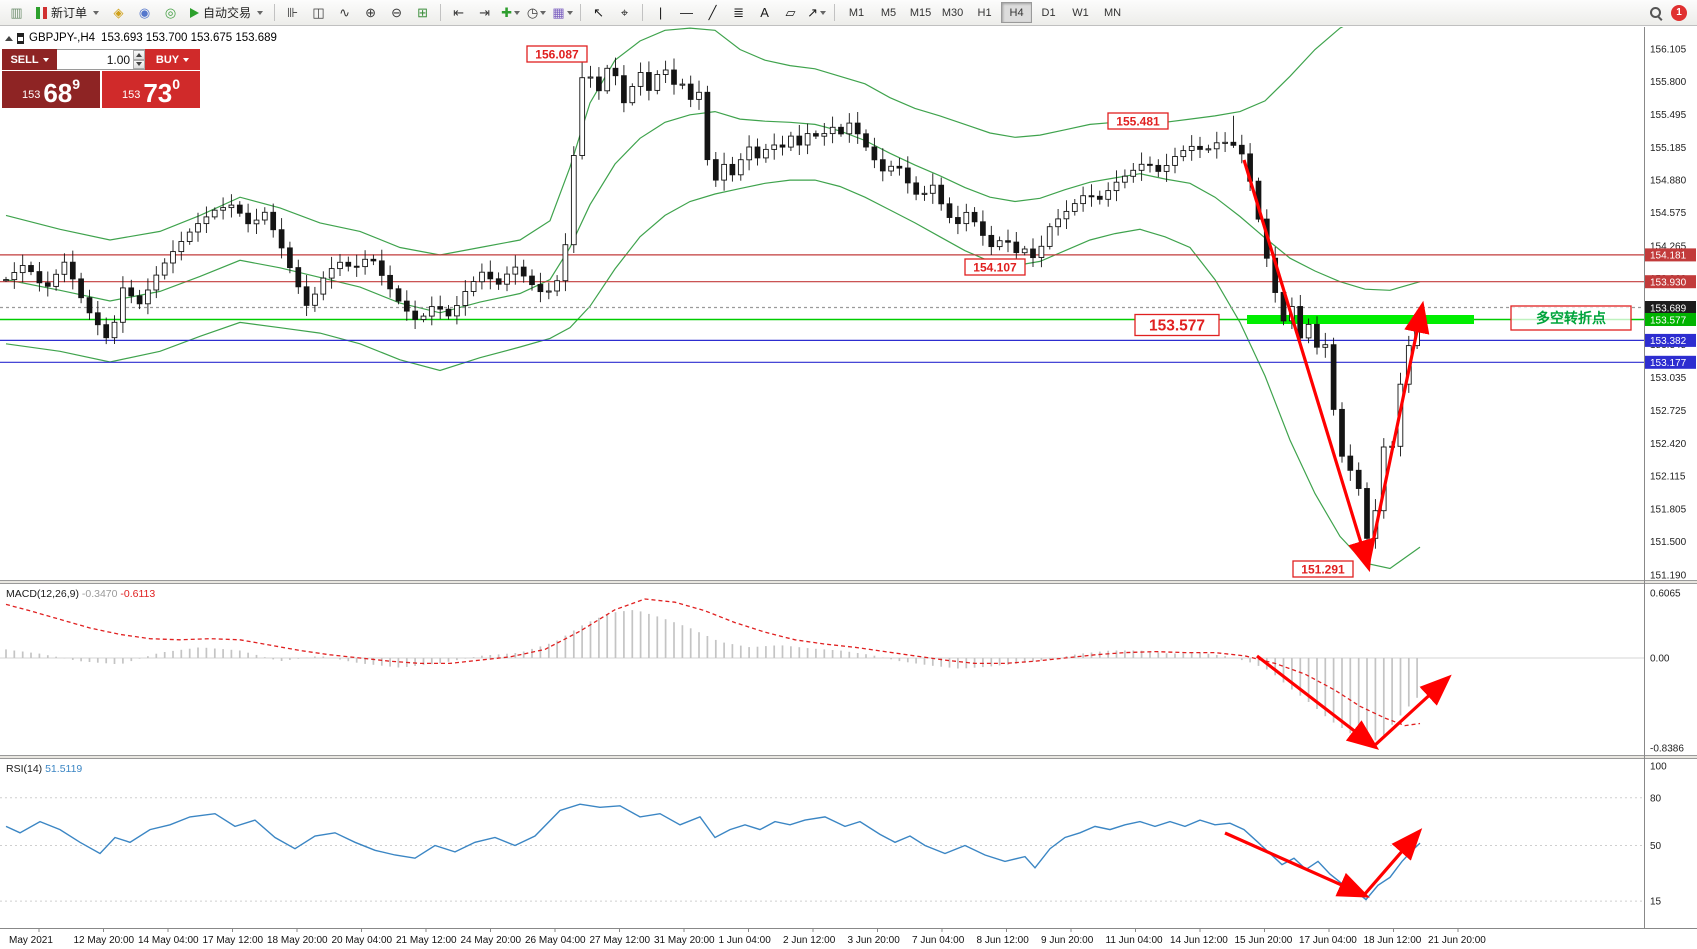  What do you see at coordinates (1668, 213) in the screenshot?
I see `svg-text: 154.575` at bounding box center [1668, 213].